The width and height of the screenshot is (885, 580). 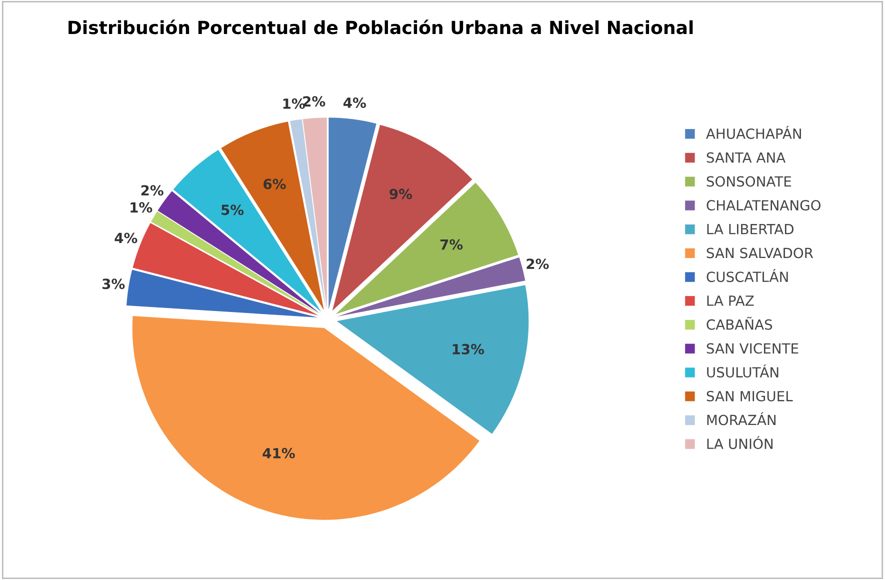 I want to click on legend-label: SONSONATE, so click(x=749, y=181).